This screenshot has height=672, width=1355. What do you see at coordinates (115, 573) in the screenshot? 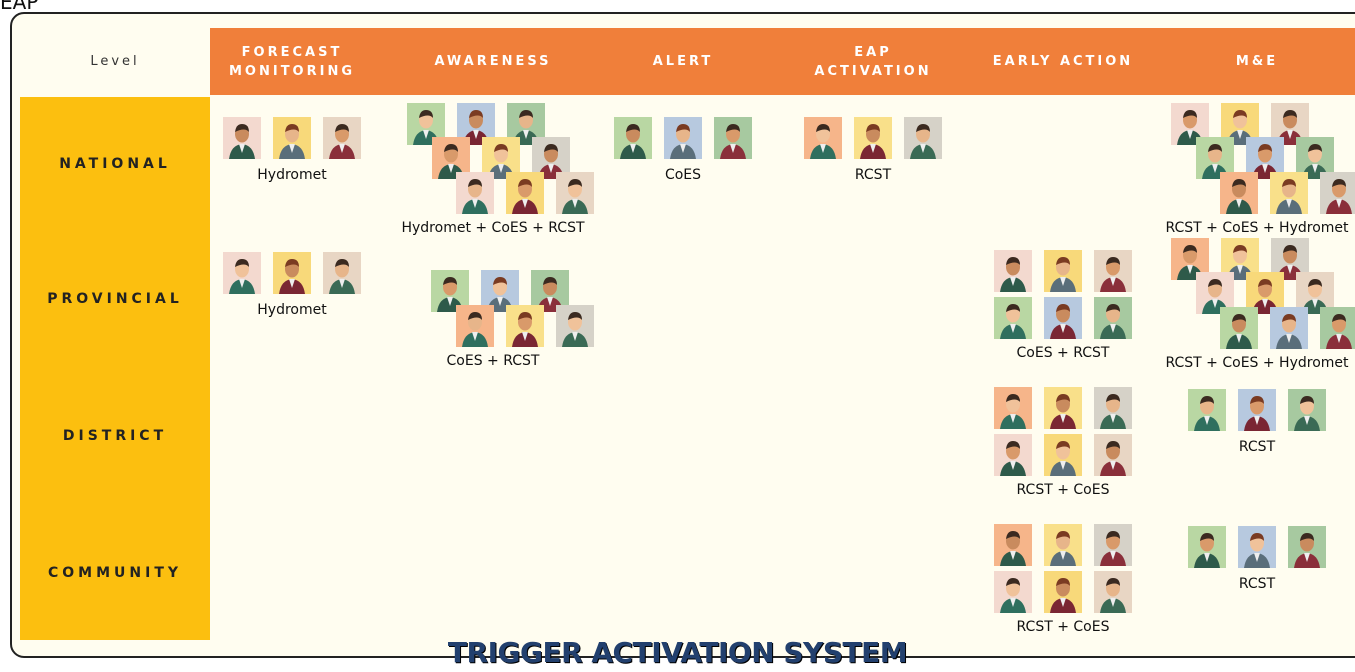
I see `level-label: COMMUNITY` at bounding box center [115, 573].